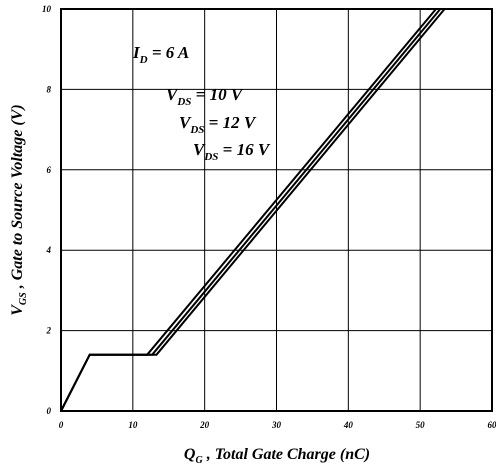  What do you see at coordinates (204, 425) in the screenshot?
I see `x-tick-label: 20` at bounding box center [204, 425].